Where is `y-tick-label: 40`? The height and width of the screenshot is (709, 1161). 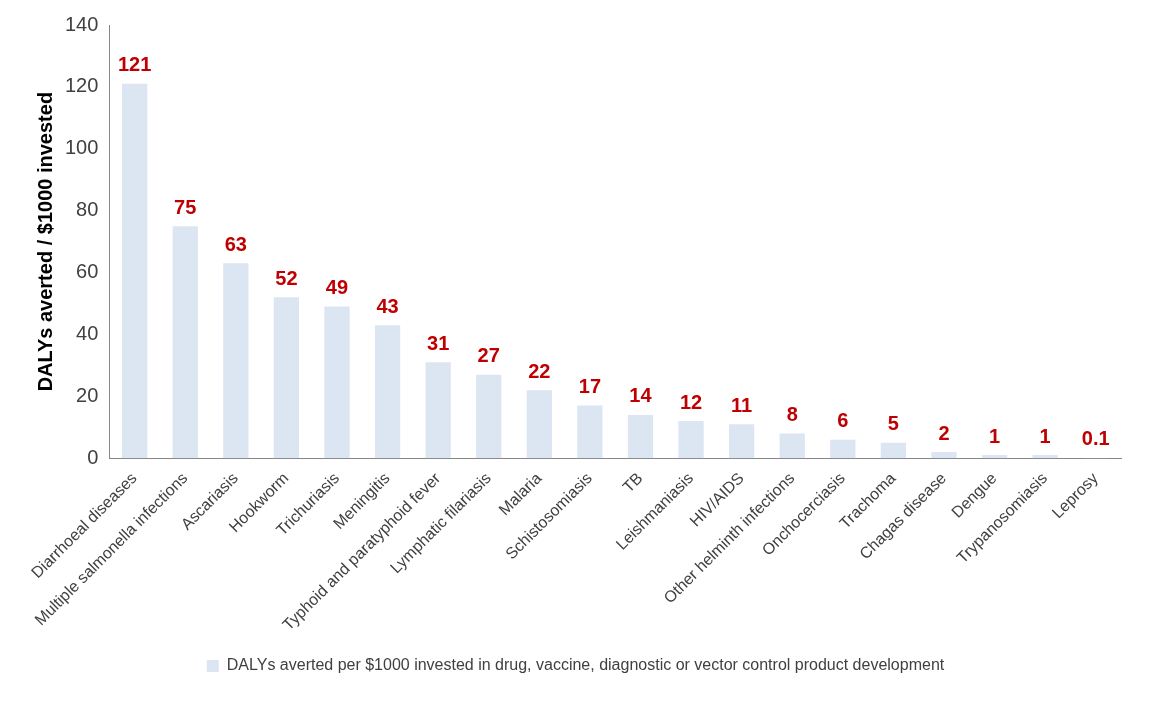 y-tick-label: 40 is located at coordinates (87, 332).